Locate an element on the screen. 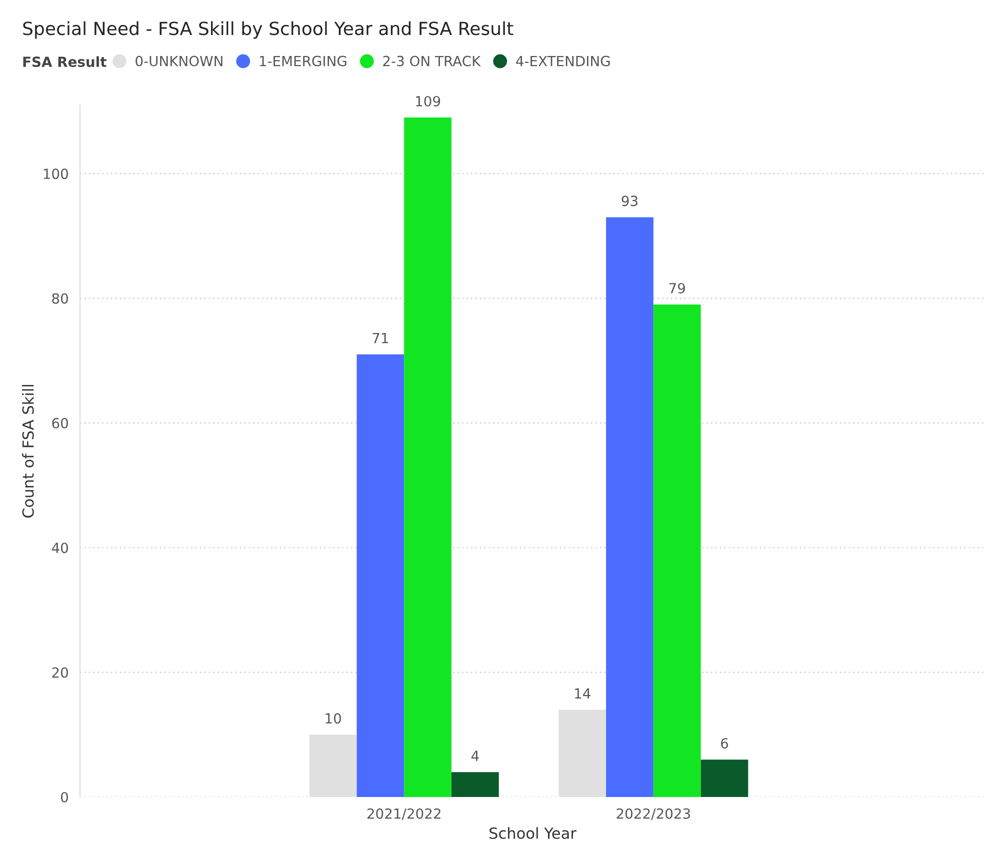 The height and width of the screenshot is (854, 985). y-tick-label: 80 is located at coordinates (60, 298).